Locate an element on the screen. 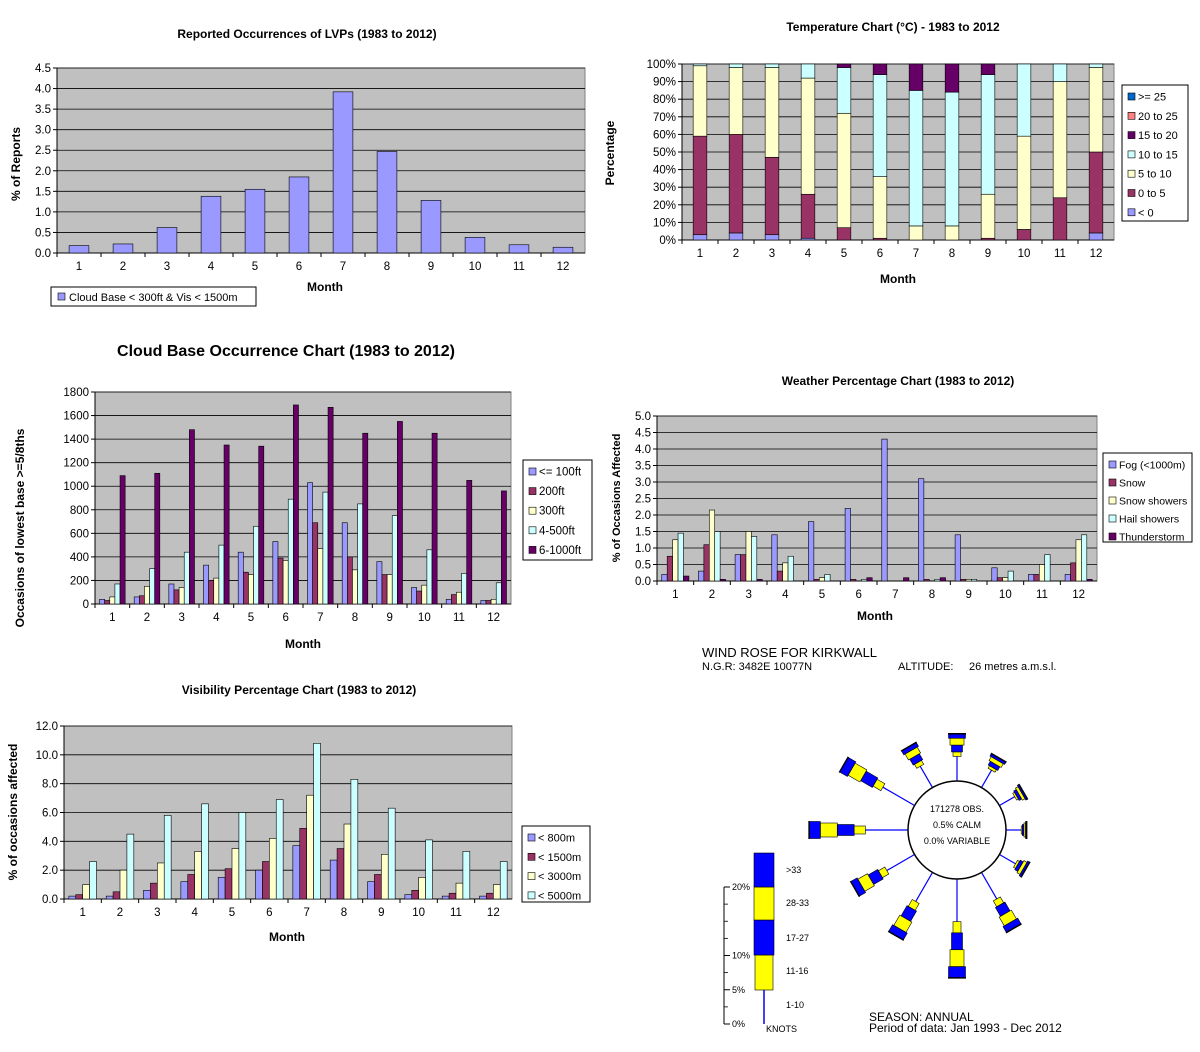 The image size is (1200, 1052). cloud-x-tick-label: 6 is located at coordinates (285, 618).